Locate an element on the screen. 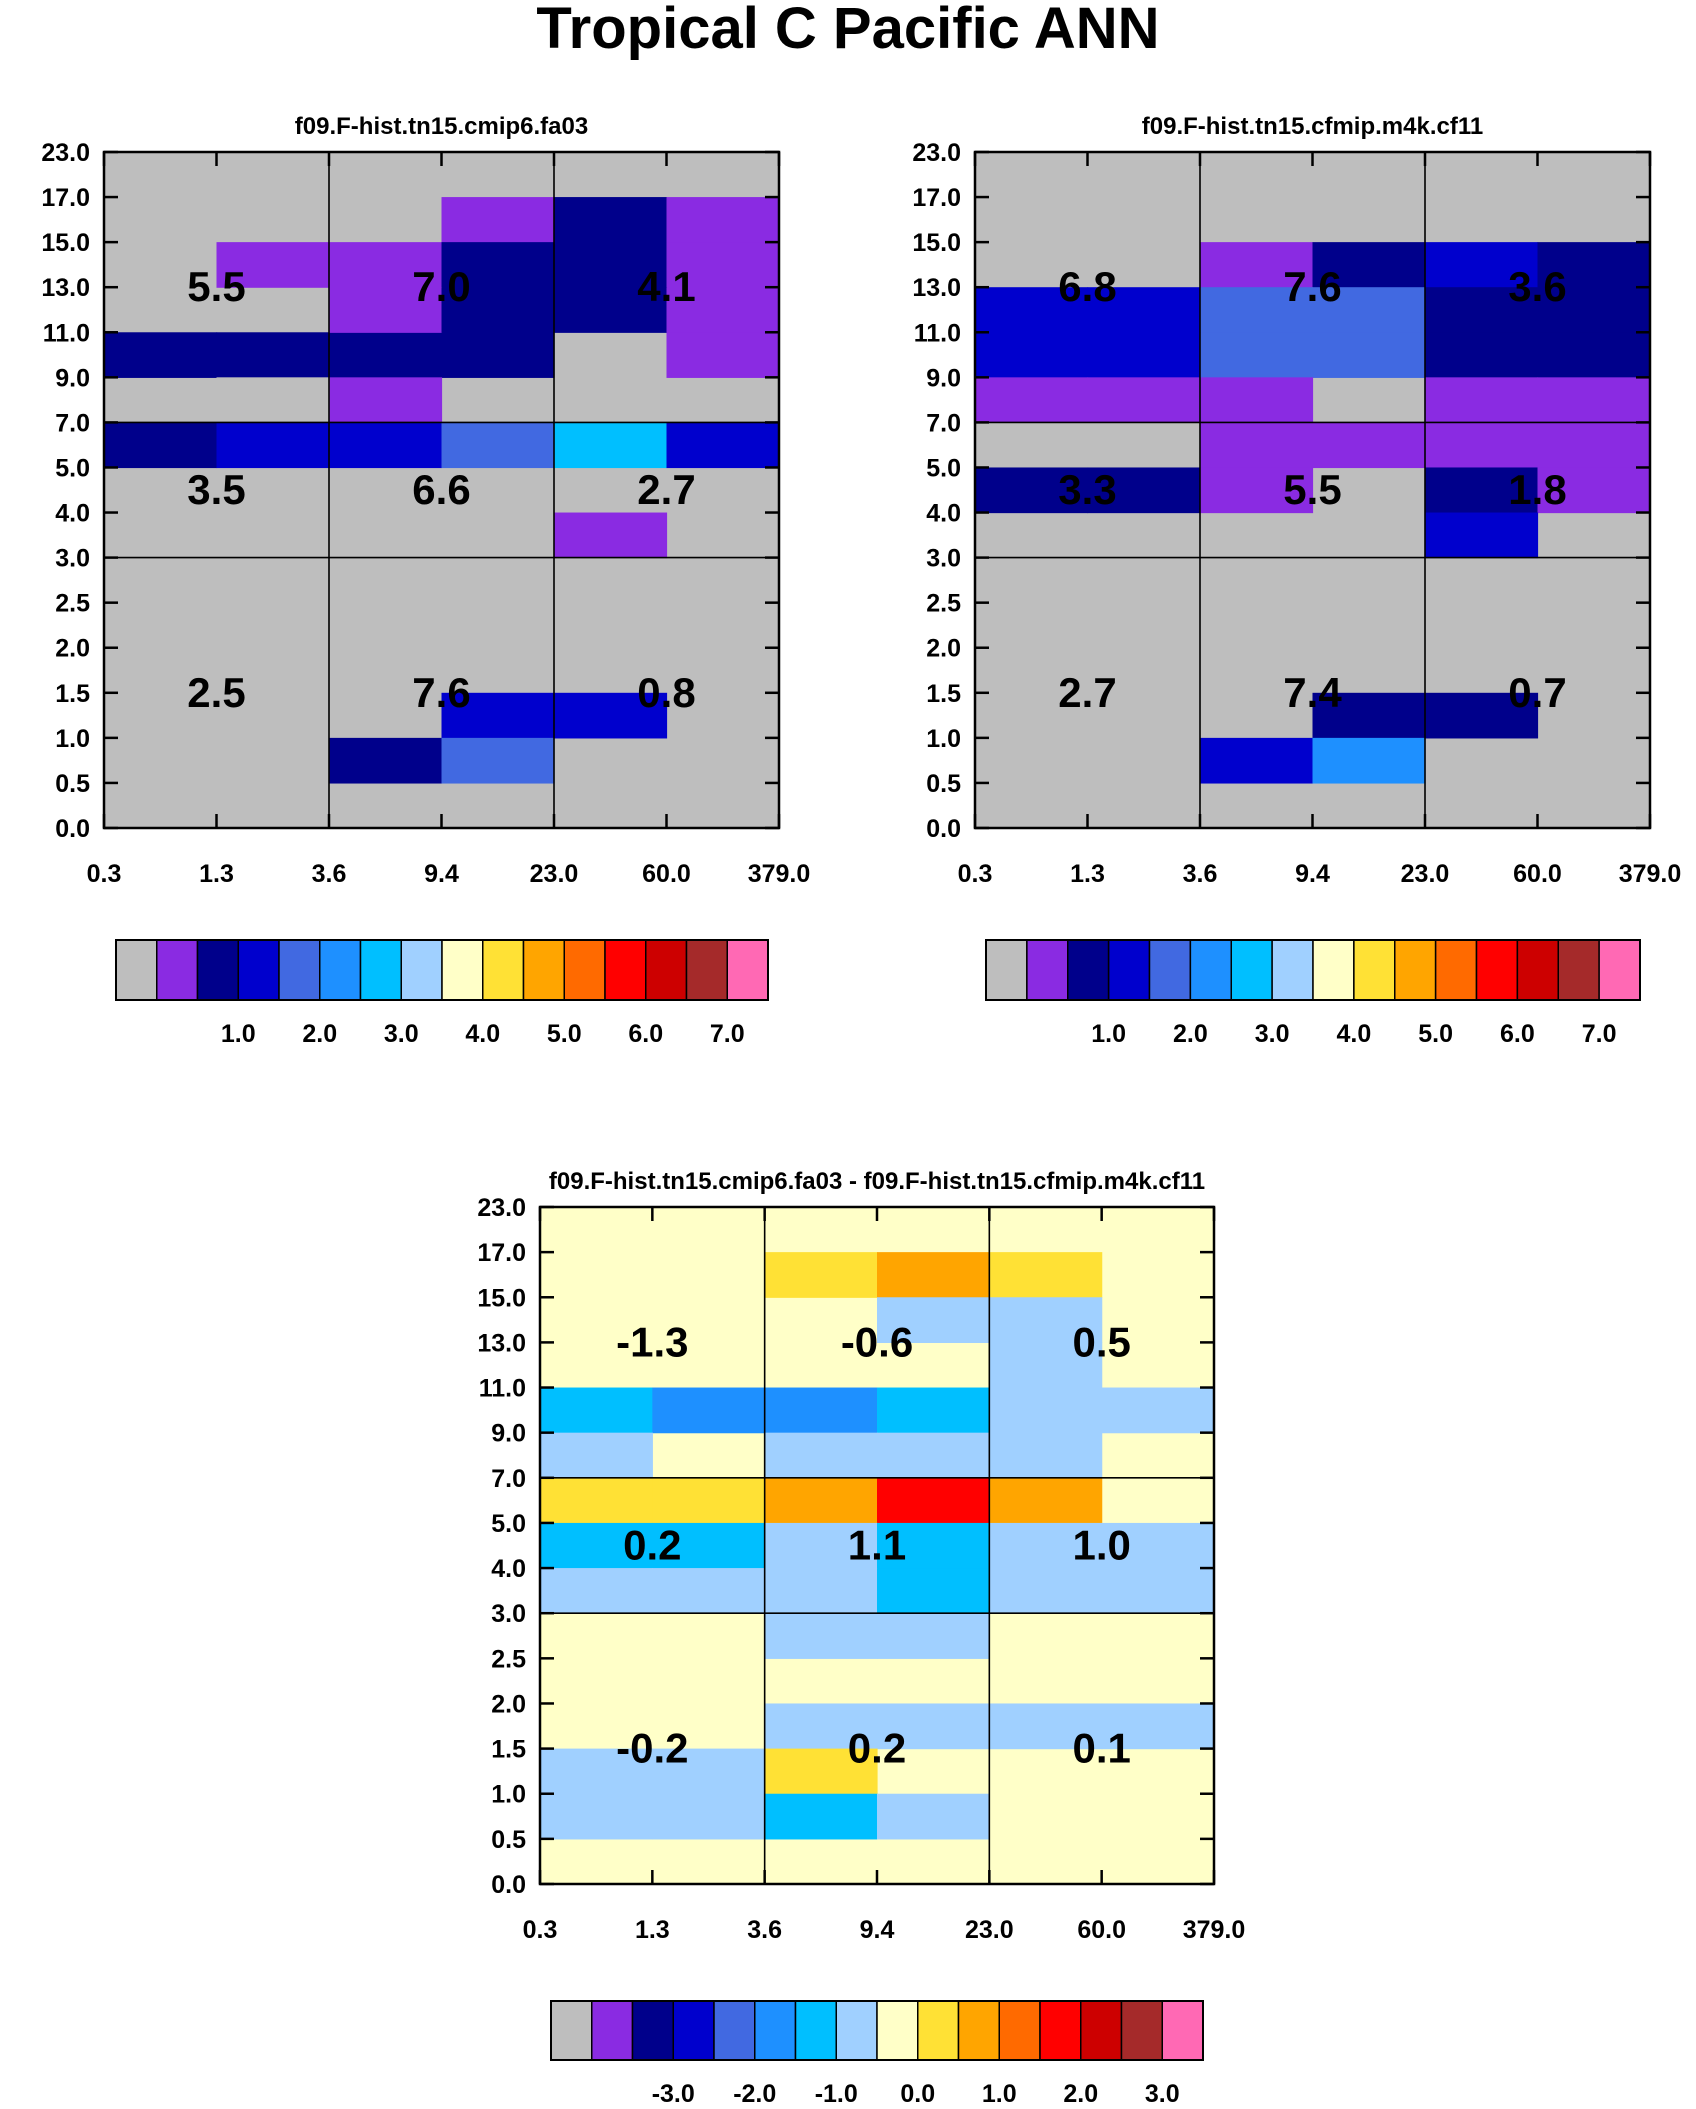  colorbar-label: 7.0 is located at coordinates (1599, 1034).